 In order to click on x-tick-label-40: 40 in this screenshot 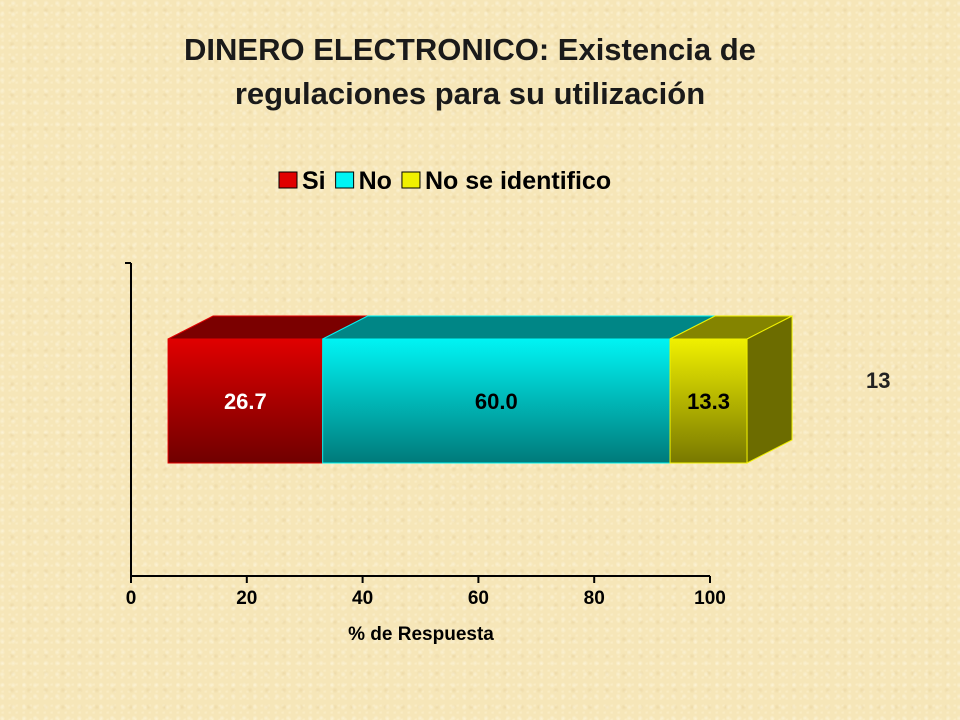, I will do `click(362, 598)`.